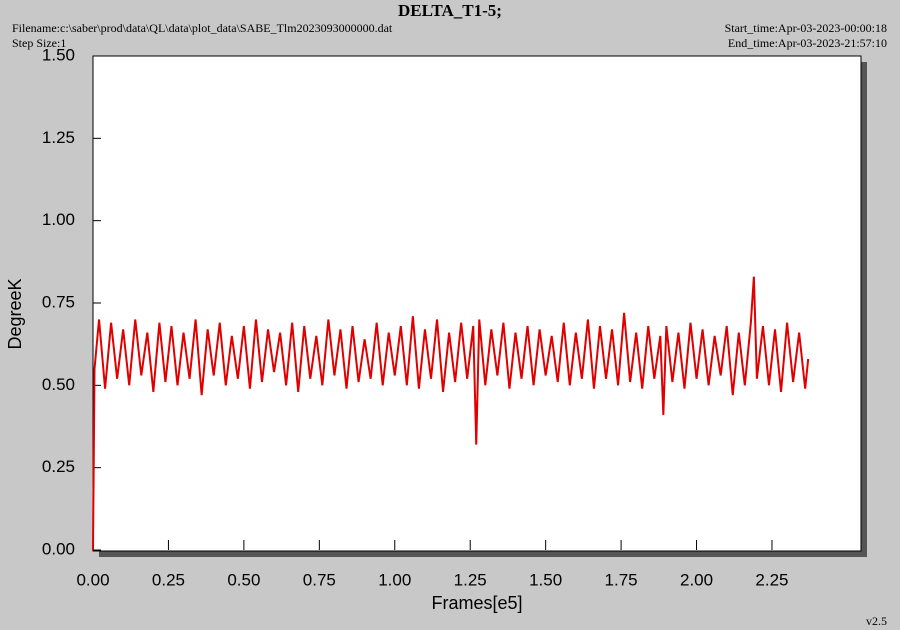 Image resolution: width=900 pixels, height=630 pixels. Describe the element at coordinates (876, 621) in the screenshot. I see `version: v2.5` at that location.